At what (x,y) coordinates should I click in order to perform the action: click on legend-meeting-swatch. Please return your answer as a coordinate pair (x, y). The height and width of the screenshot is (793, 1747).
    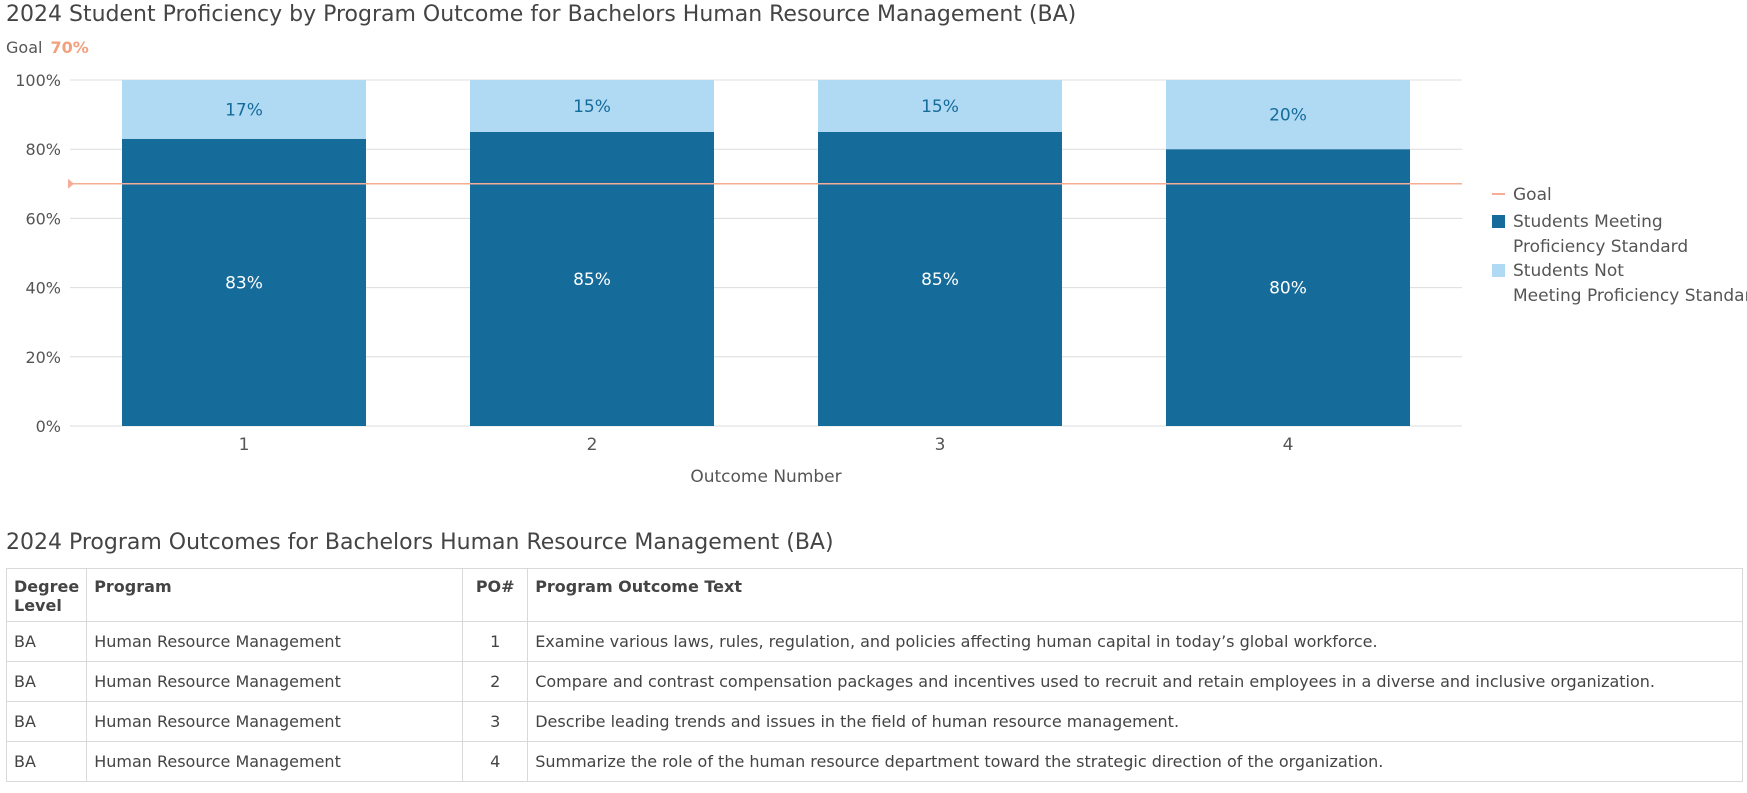
    Looking at the image, I should click on (1498, 221).